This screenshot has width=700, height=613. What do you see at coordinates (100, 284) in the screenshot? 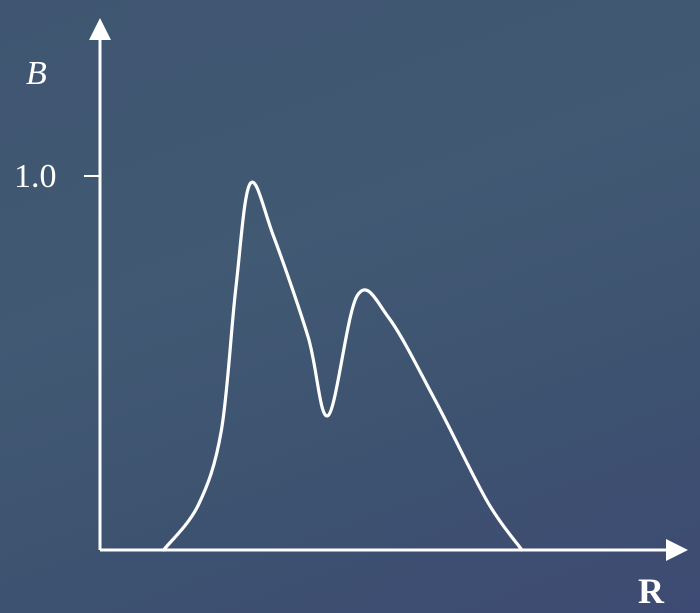
I see `y-axis` at bounding box center [100, 284].